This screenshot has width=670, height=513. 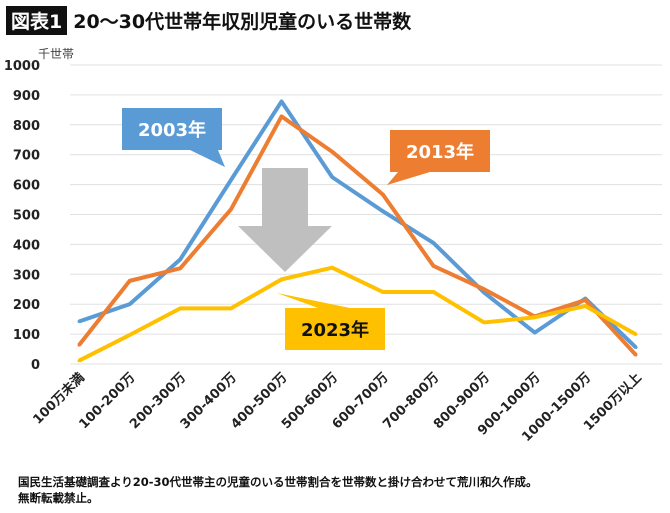 I want to click on y-tick-label: 100, so click(x=26, y=335).